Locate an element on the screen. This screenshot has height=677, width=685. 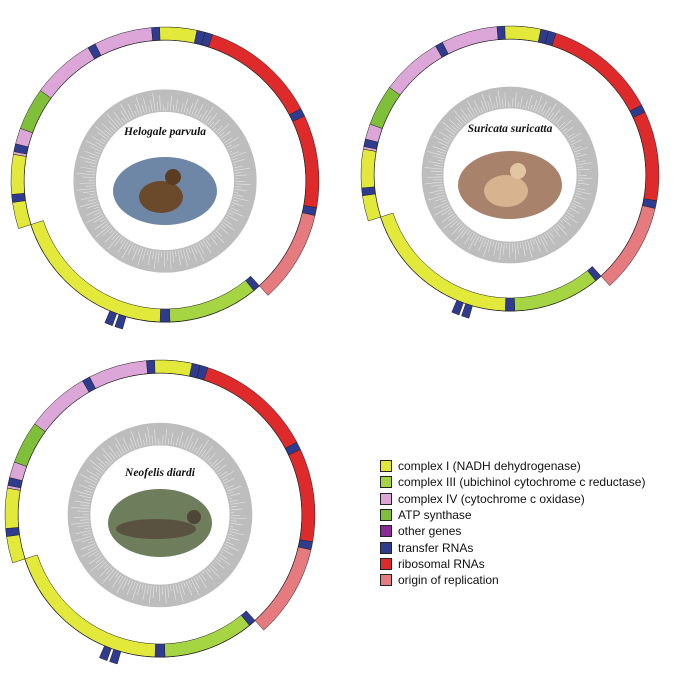
animal-silhouette is located at coordinates (506, 191).